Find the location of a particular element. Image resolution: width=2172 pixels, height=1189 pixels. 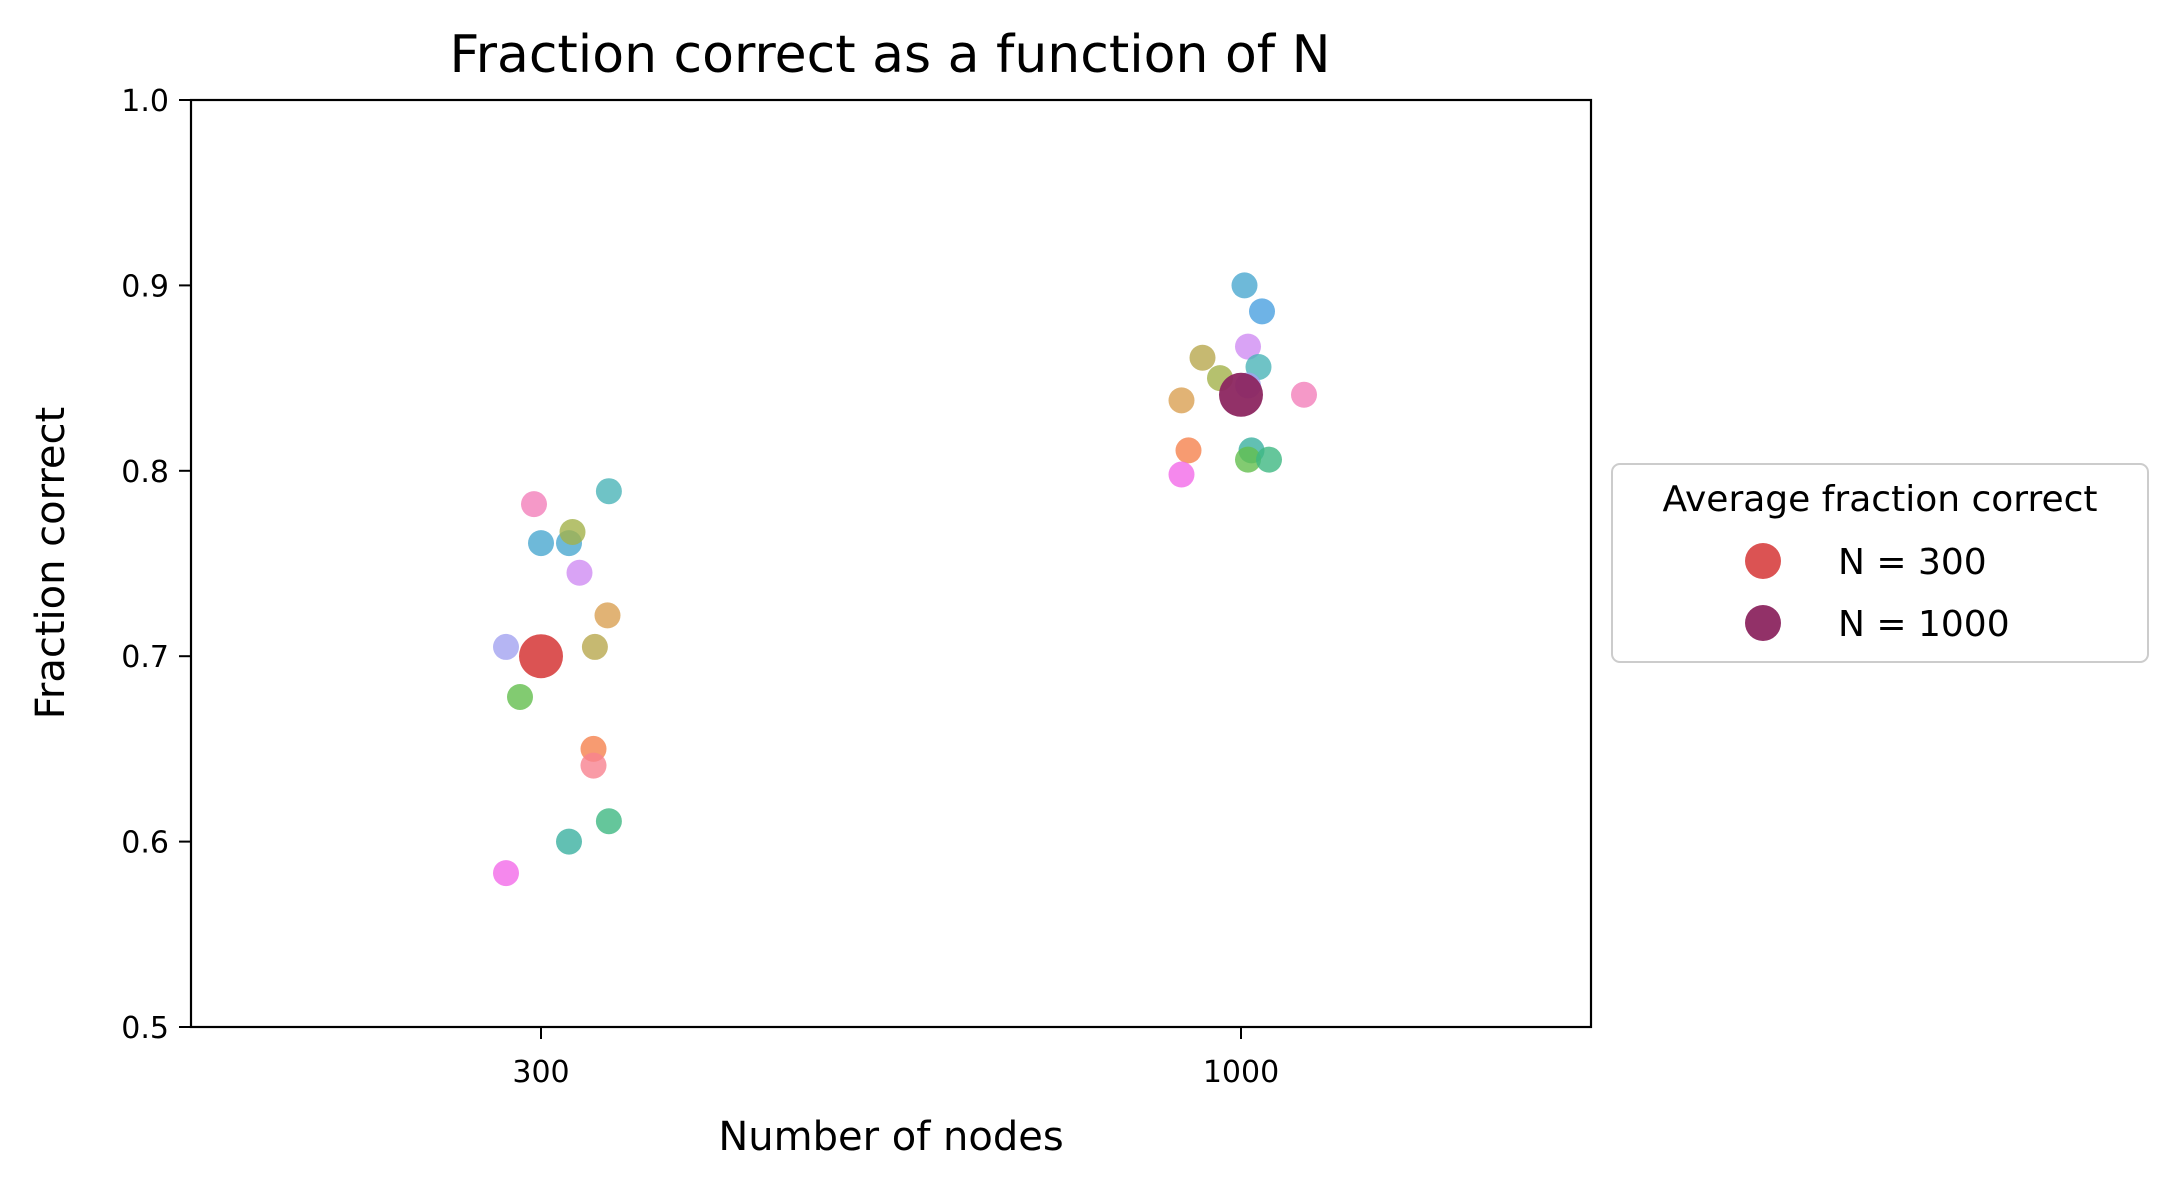

y-tick-label: 0.6 is located at coordinates (145, 843).